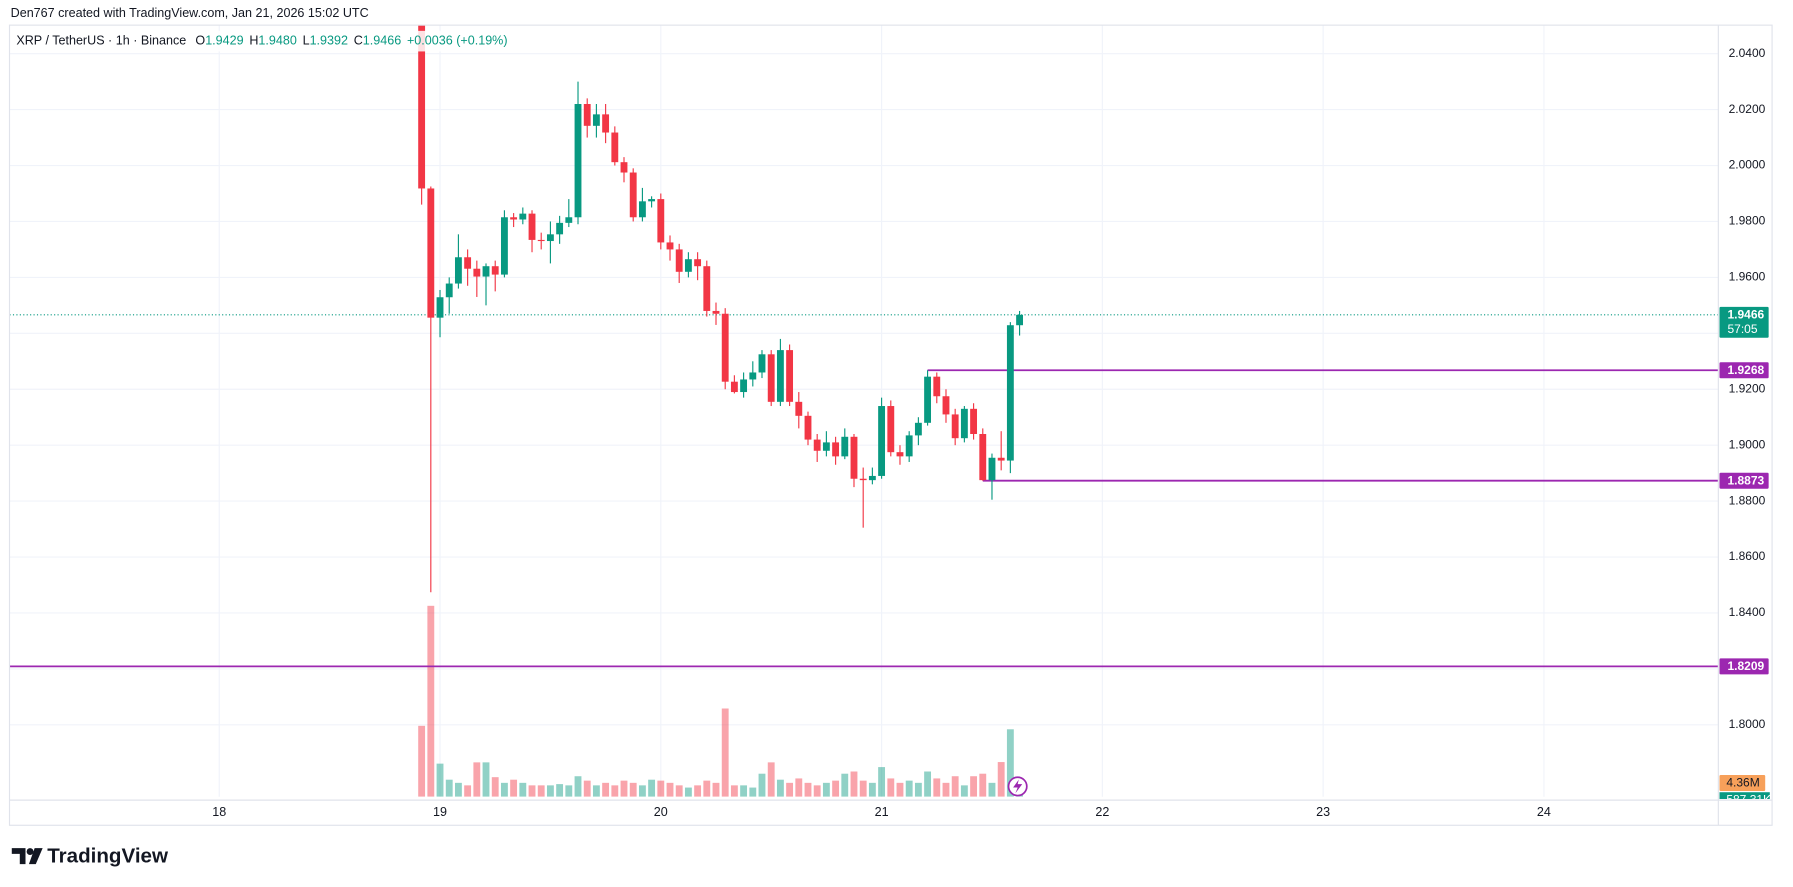 This screenshot has width=1793, height=887. I want to click on volume-last-label: 587.31K, so click(1748, 799).